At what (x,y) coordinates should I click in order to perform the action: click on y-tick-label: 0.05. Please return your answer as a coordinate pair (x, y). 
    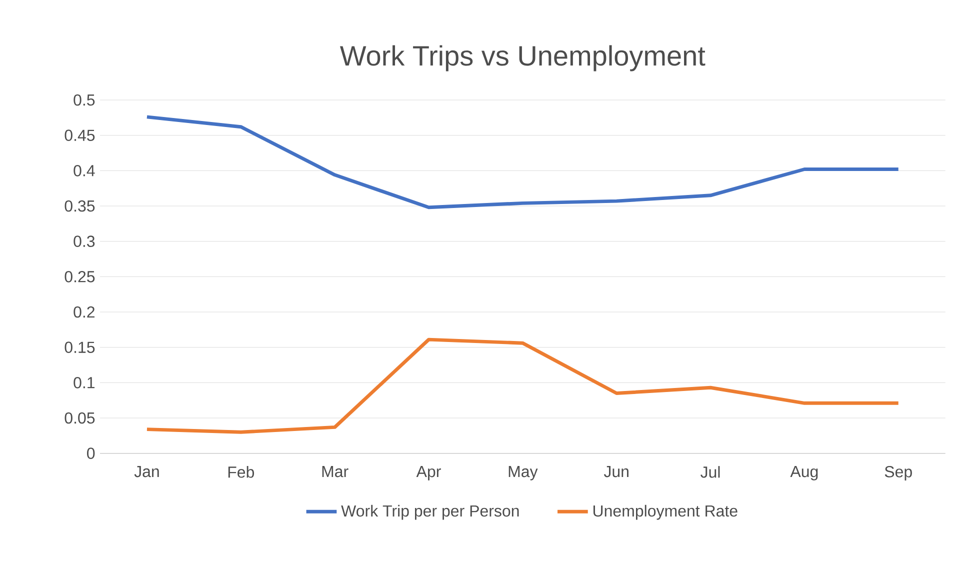
    Looking at the image, I should click on (79, 418).